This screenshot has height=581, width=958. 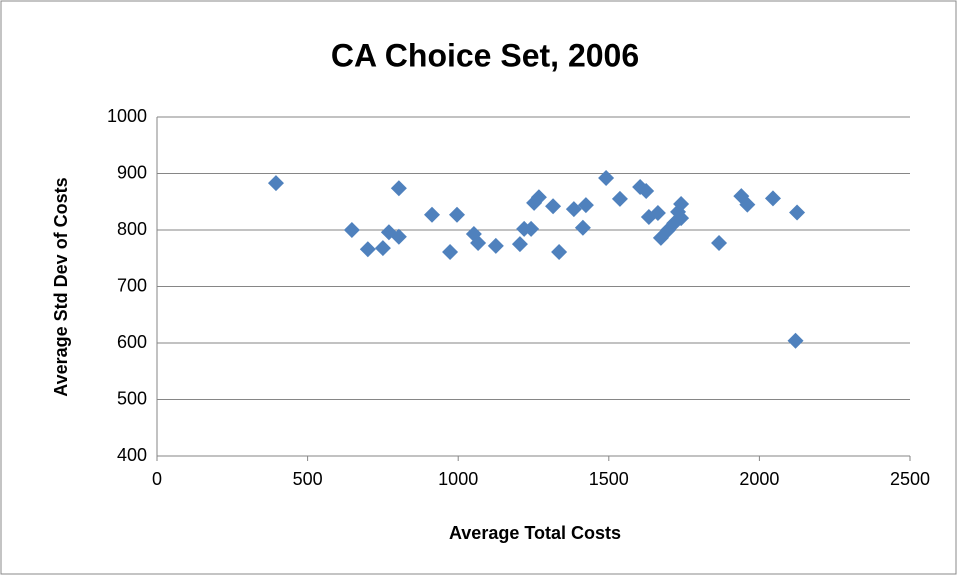 I want to click on x-tick-label: 2500, so click(x=910, y=479).